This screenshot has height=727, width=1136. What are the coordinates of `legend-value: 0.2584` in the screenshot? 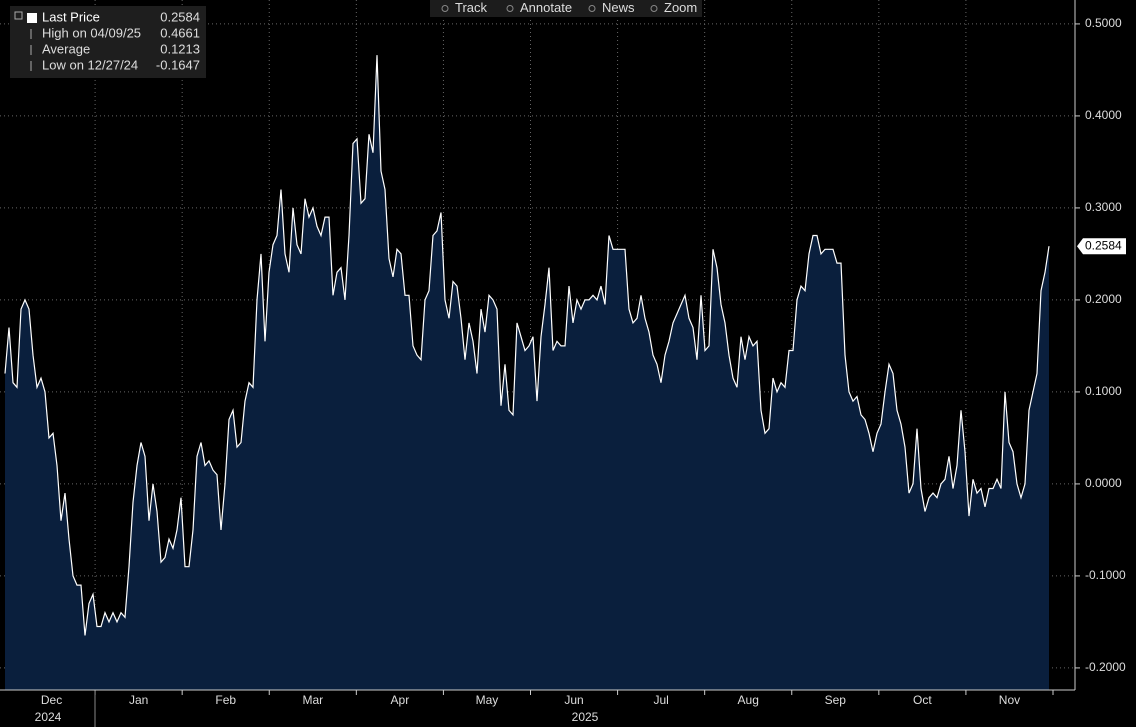 It's located at (180, 16).